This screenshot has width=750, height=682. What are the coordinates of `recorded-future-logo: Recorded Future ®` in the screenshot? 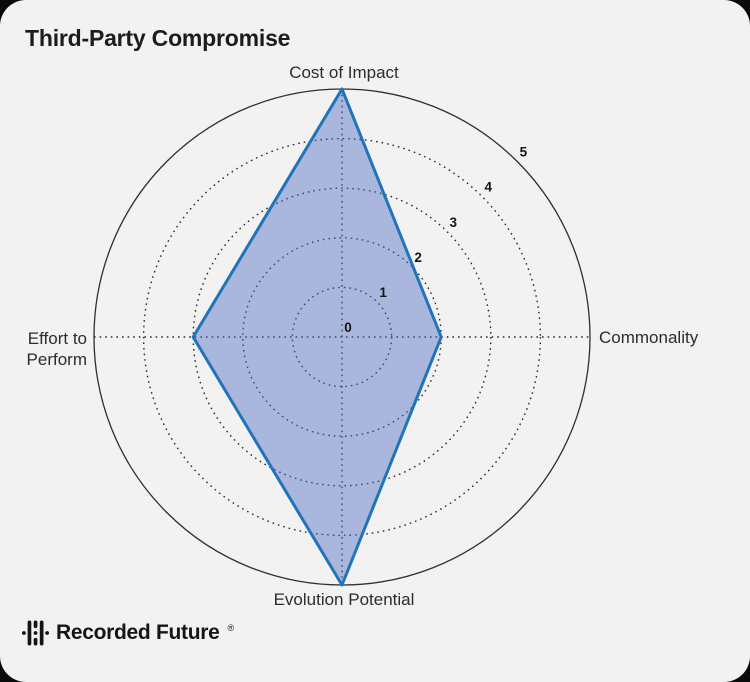 It's located at (128, 633).